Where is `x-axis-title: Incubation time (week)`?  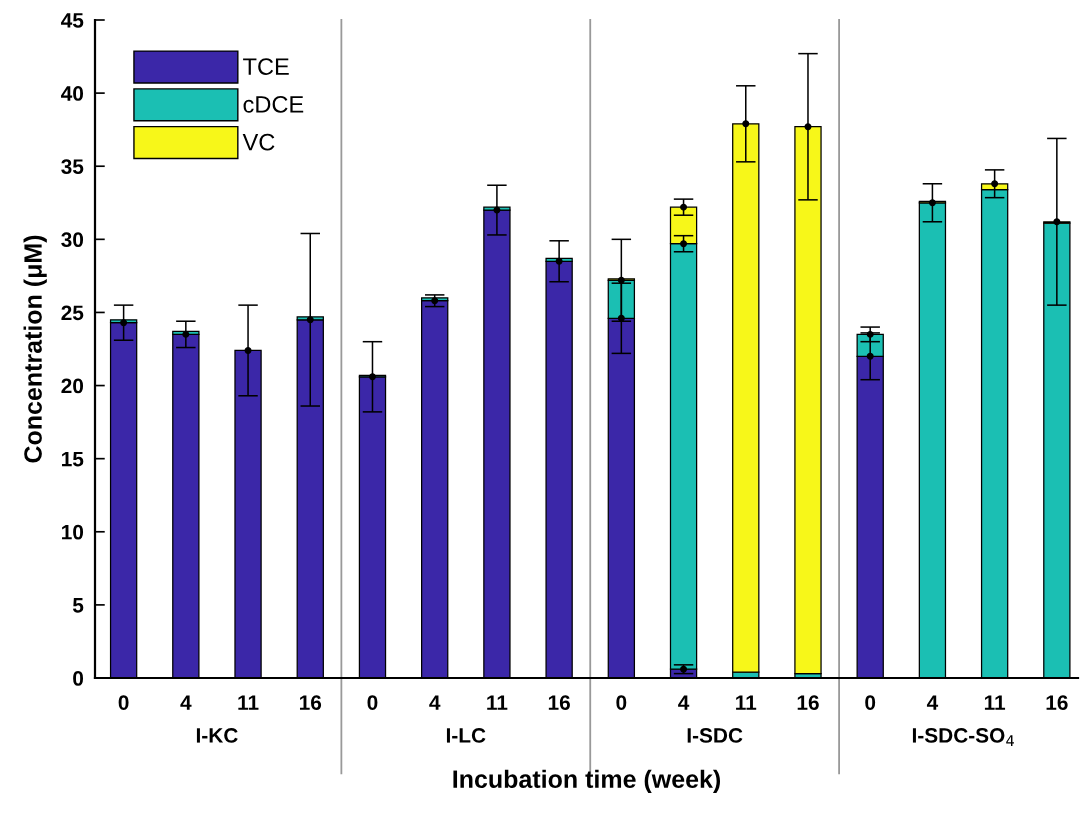 x-axis-title: Incubation time (week) is located at coordinates (587, 781).